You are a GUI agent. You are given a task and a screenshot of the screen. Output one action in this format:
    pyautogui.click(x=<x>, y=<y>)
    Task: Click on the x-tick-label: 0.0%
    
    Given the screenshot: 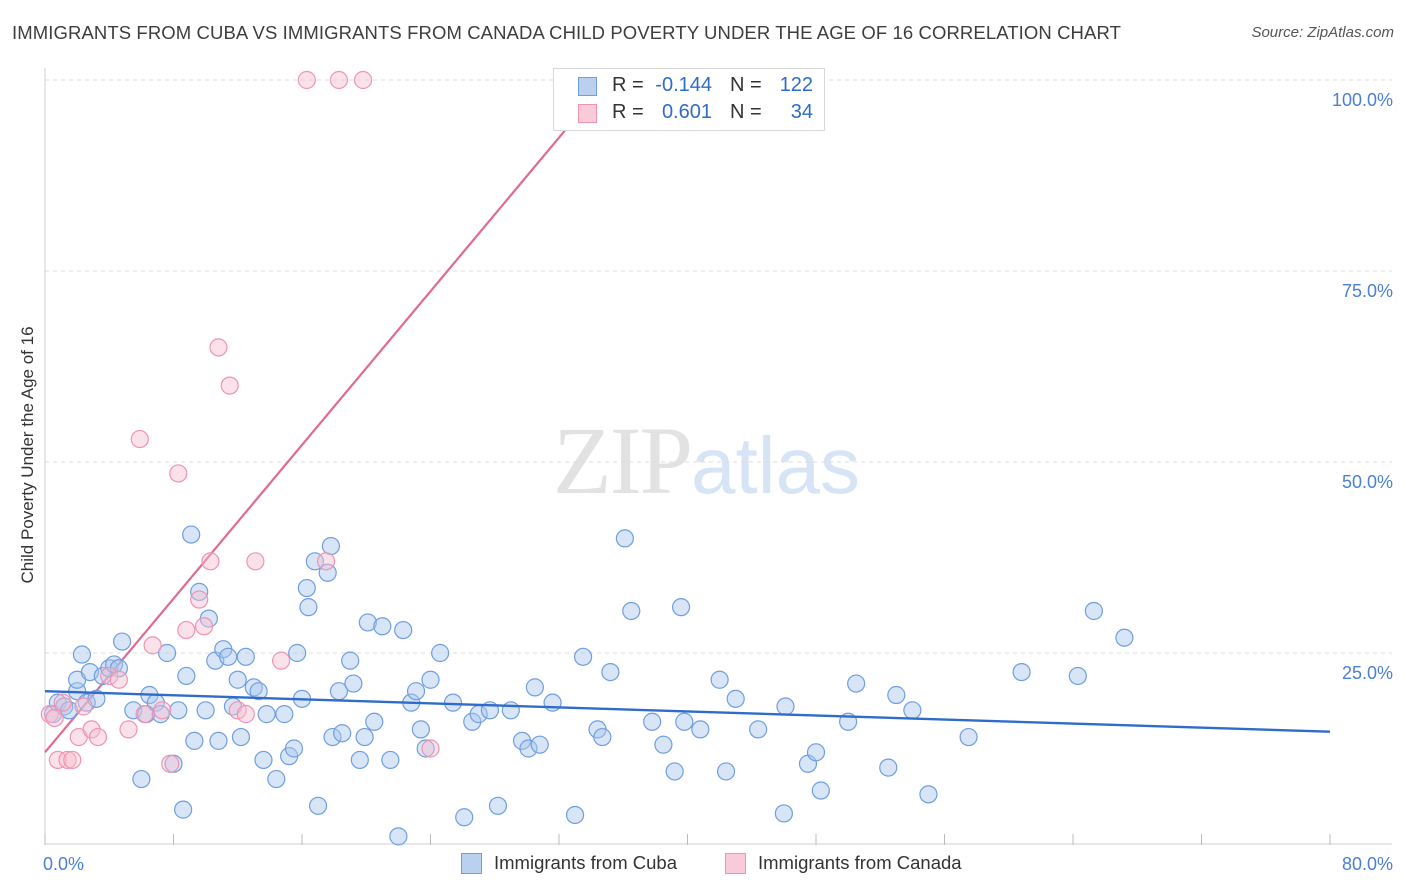 What is the action you would take?
    pyautogui.click(x=63, y=864)
    